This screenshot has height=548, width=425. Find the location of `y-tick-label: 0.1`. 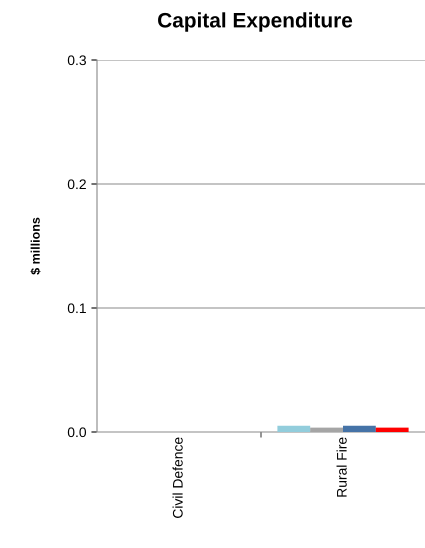

y-tick-label: 0.1 is located at coordinates (77, 308).